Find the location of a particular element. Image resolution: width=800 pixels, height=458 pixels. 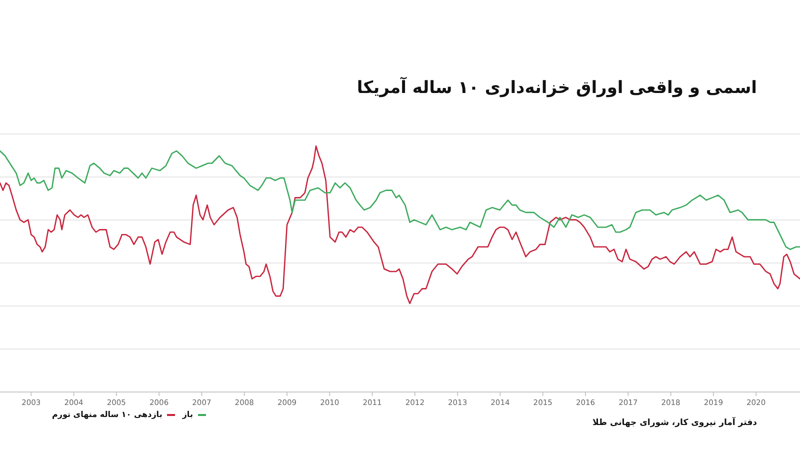

text: دفتر آمار نیروی کار، شورای جهانی طلا is located at coordinates (674, 423).